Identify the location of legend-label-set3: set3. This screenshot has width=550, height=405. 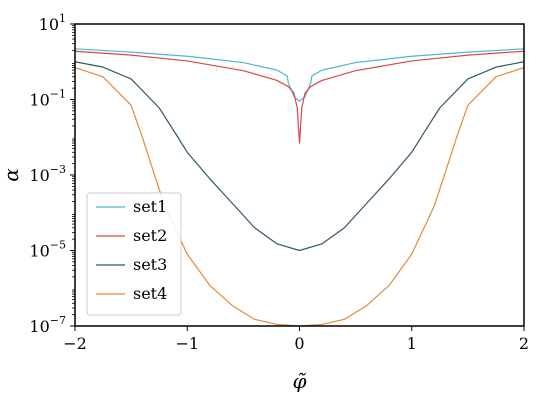
(150, 264).